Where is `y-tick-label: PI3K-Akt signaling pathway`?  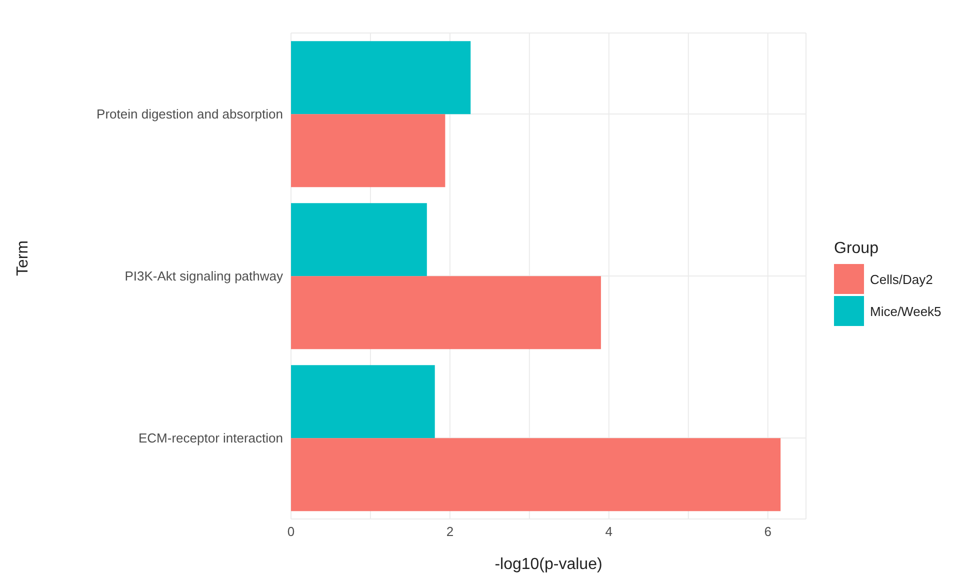
y-tick-label: PI3K-Akt signaling pathway is located at coordinates (204, 276).